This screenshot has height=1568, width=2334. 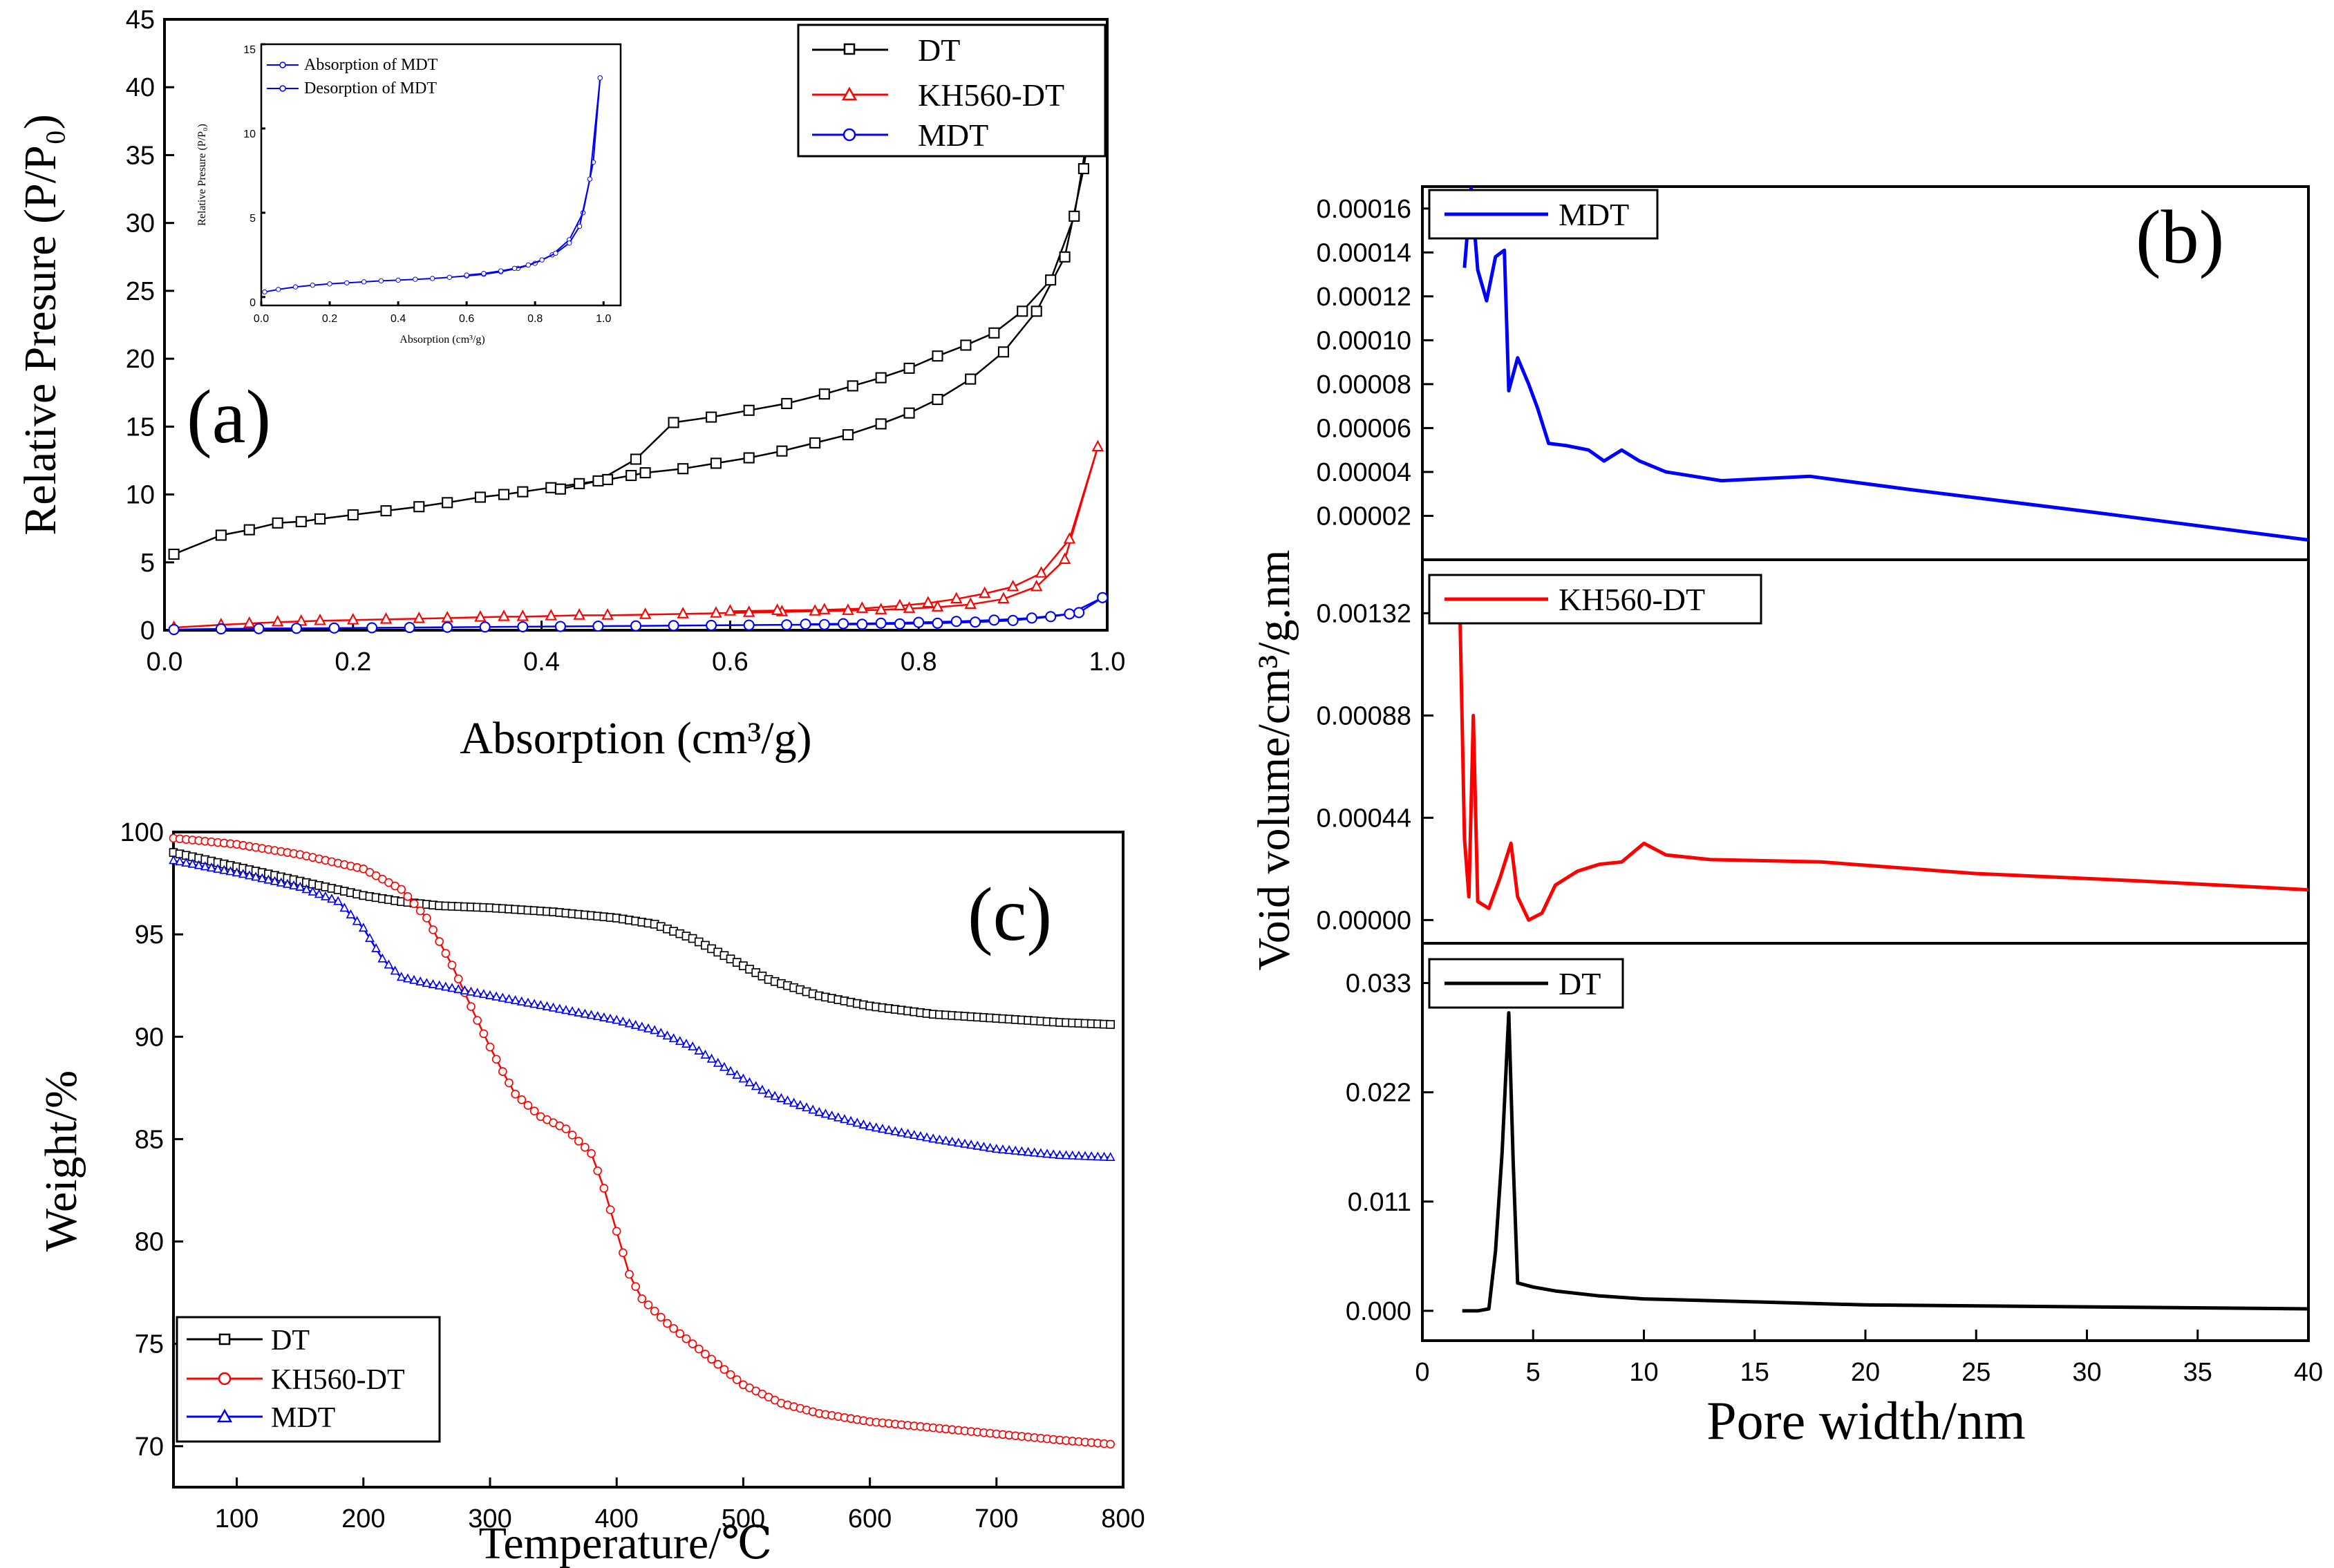 What do you see at coordinates (1422, 1372) in the screenshot?
I see `panel-b-x-tick-label: 0` at bounding box center [1422, 1372].